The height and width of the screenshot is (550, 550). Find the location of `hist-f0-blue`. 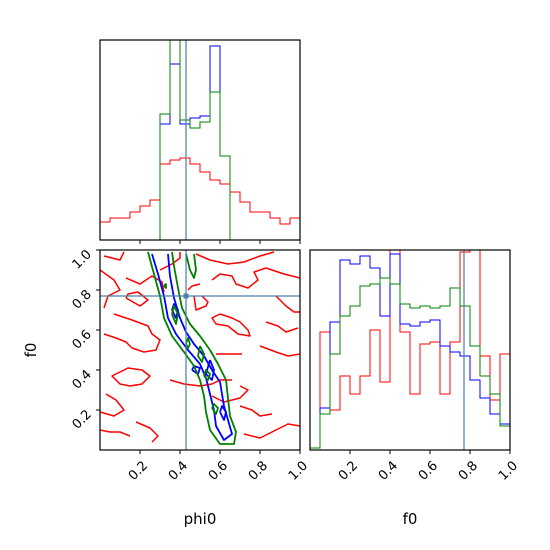

hist-f0-blue is located at coordinates (410, 351).